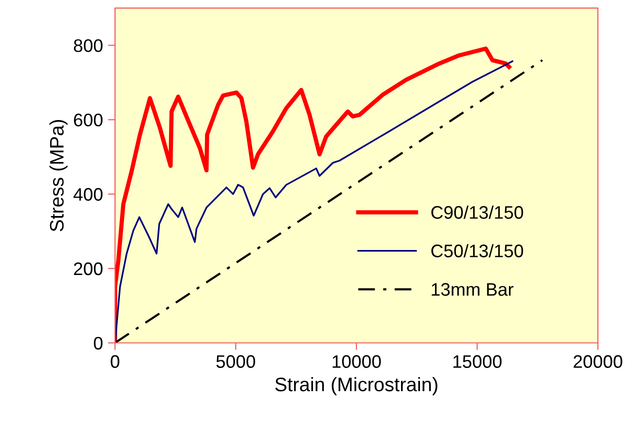  I want to click on x-tick-label: 10000, so click(356, 361).